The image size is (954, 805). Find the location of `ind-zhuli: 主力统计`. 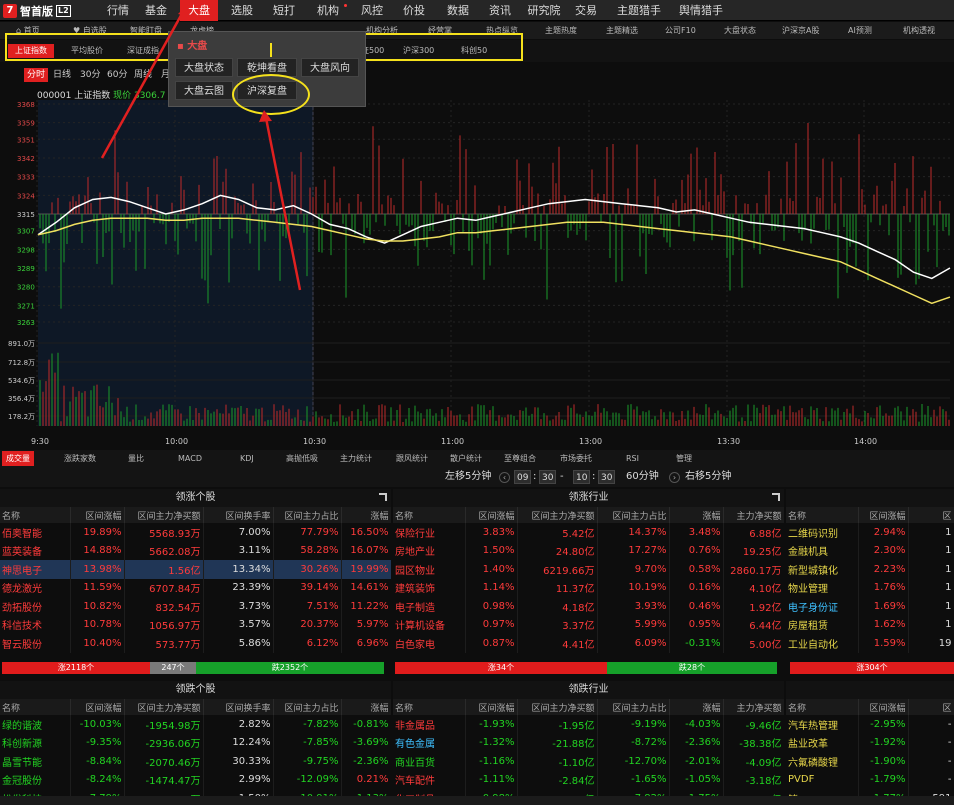

ind-zhuli: 主力统计 is located at coordinates (356, 458).